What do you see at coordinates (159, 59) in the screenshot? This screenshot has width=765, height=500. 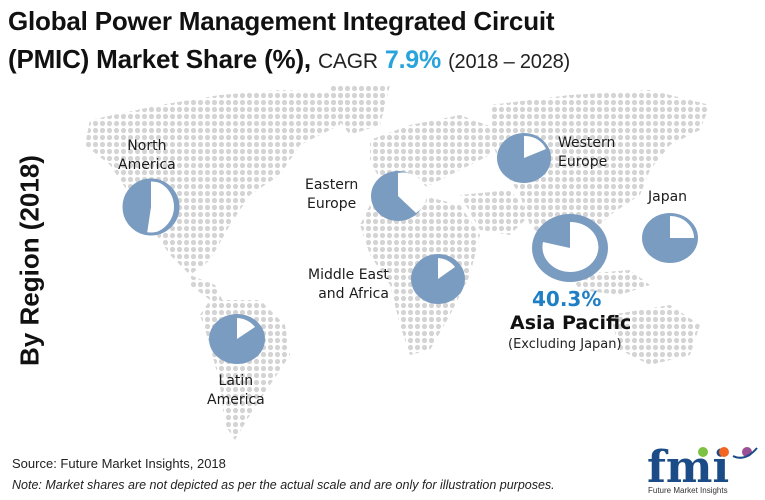 I see `title-main: (PMIC) Market Share (%),` at bounding box center [159, 59].